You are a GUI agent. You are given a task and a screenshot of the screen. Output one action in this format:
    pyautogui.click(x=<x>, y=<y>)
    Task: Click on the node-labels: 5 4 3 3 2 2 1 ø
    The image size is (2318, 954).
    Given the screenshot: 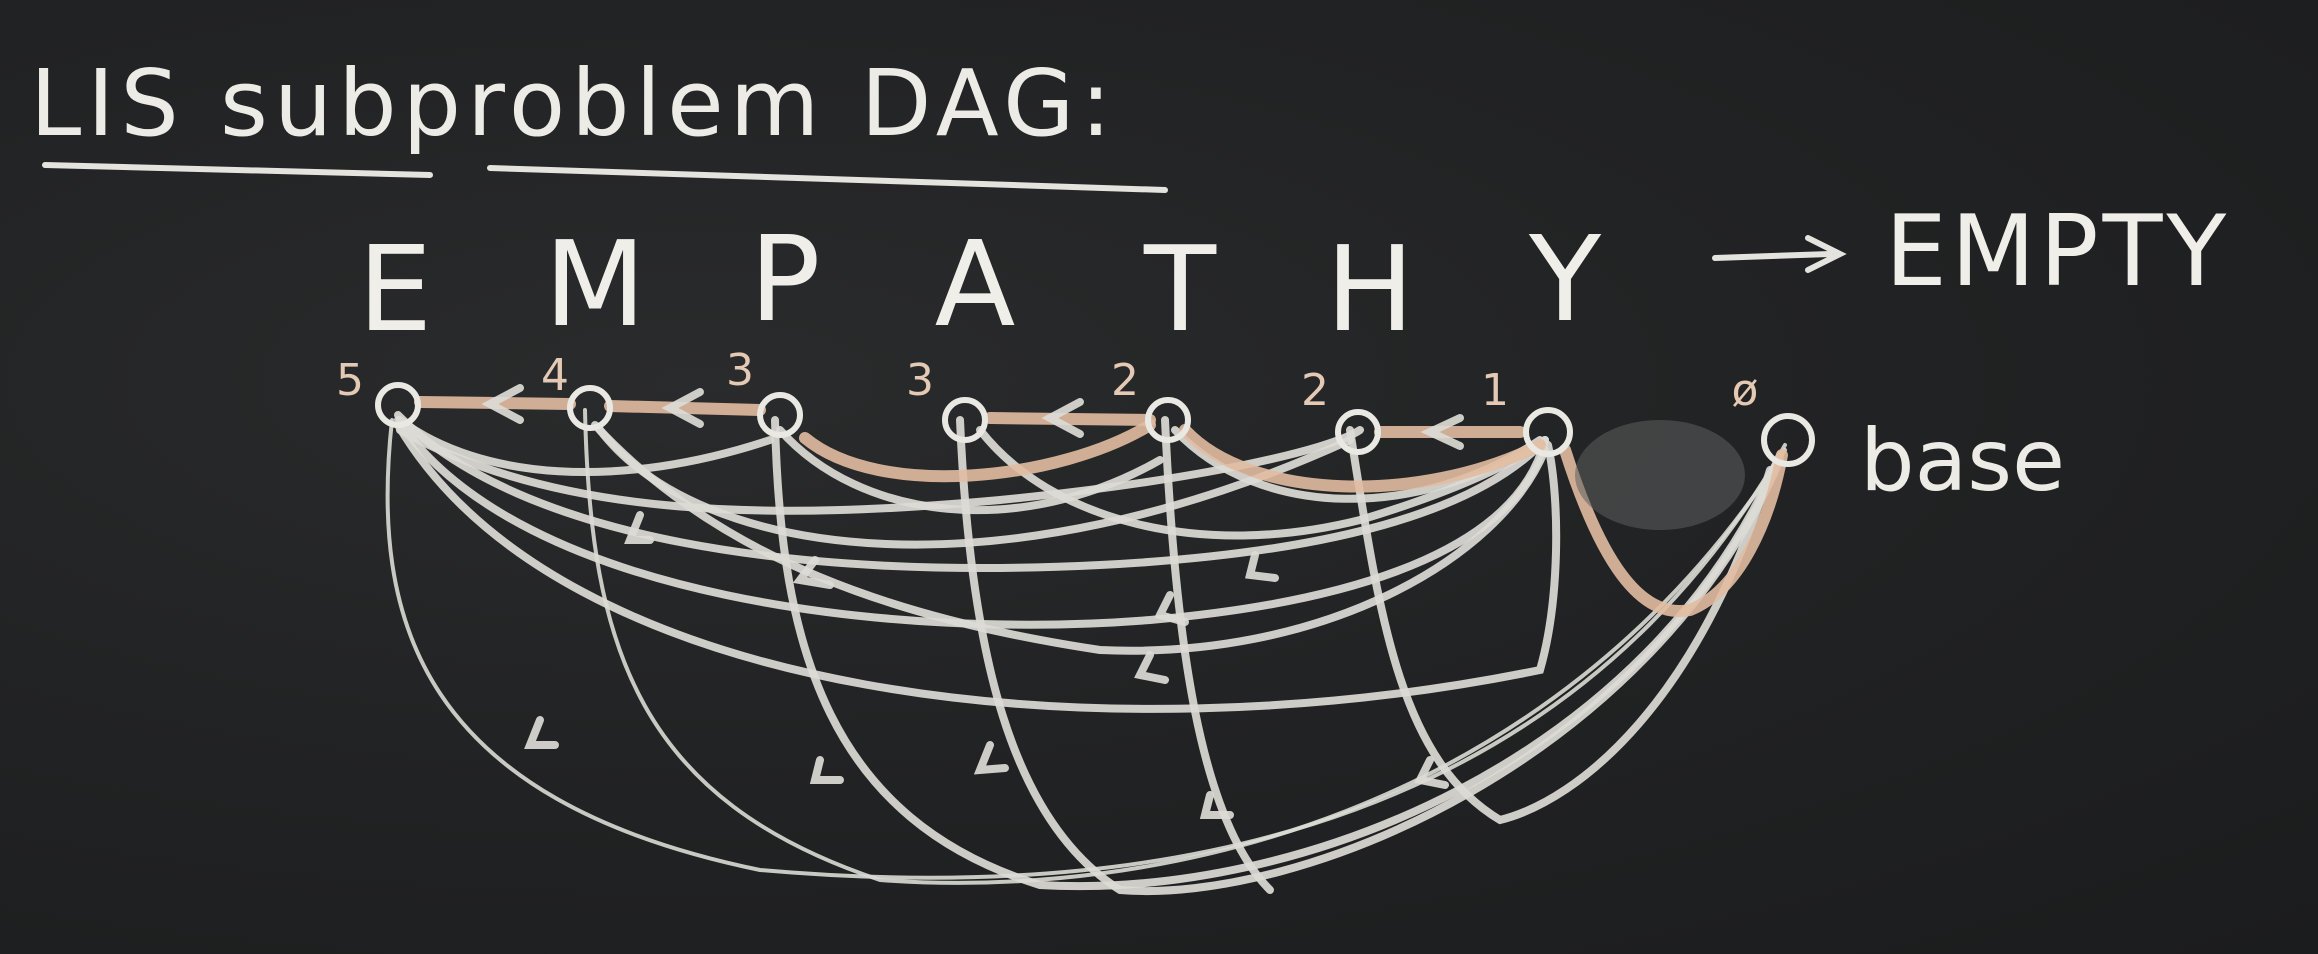 What is the action you would take?
    pyautogui.click(x=1047, y=380)
    